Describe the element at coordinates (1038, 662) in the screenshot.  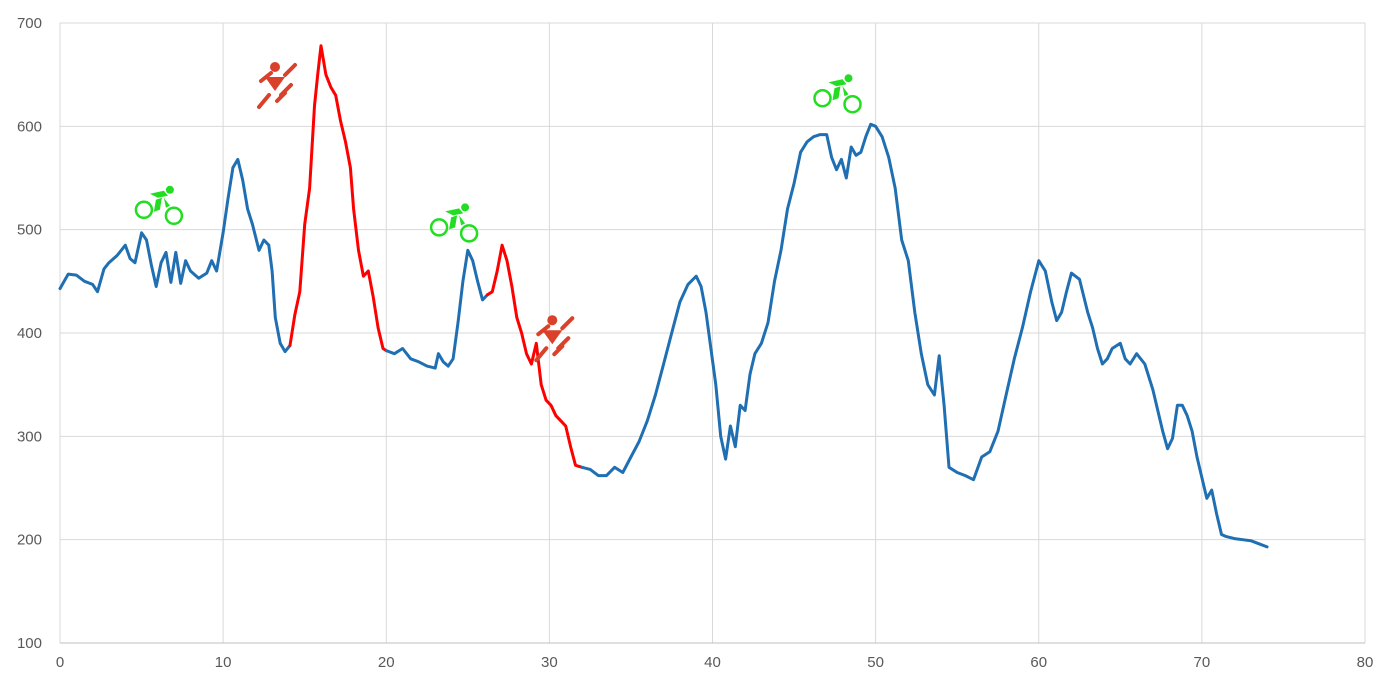
I see `x-tick-label: 60` at that location.